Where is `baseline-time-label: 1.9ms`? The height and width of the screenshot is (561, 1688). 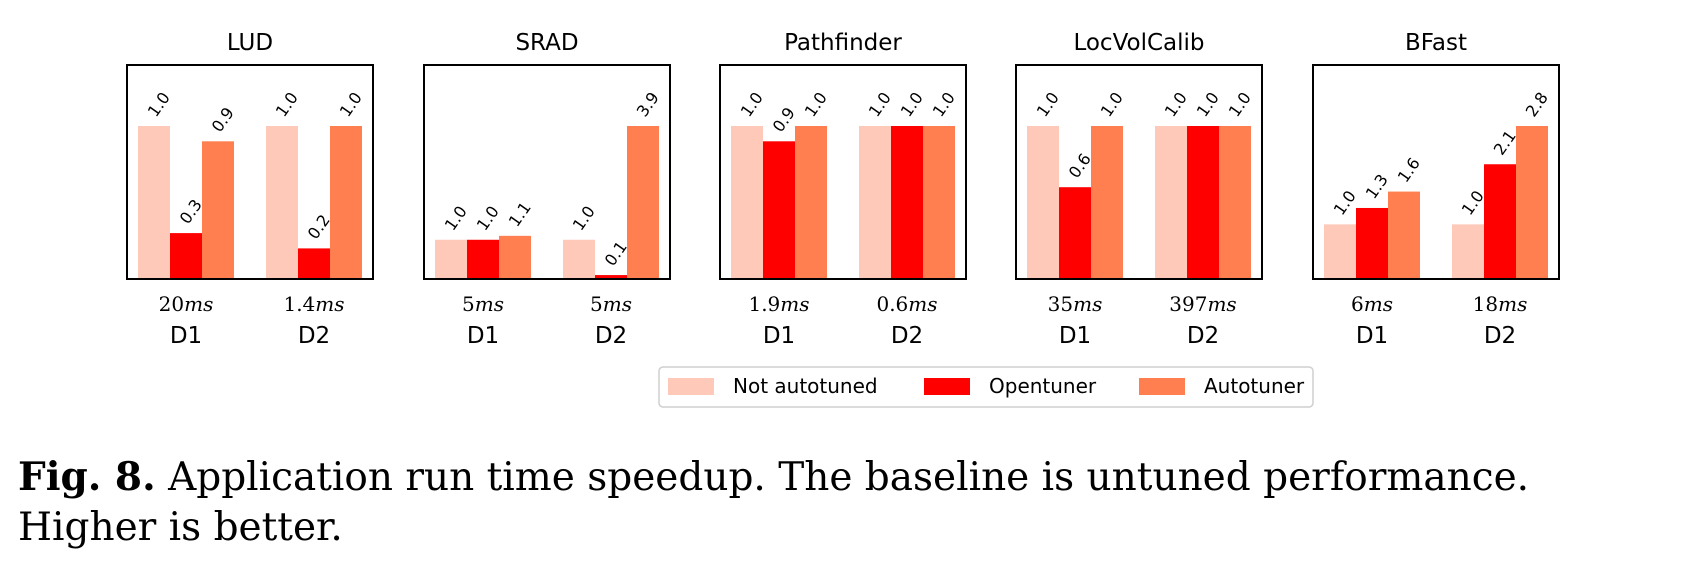
baseline-time-label: 1.9ms is located at coordinates (778, 304).